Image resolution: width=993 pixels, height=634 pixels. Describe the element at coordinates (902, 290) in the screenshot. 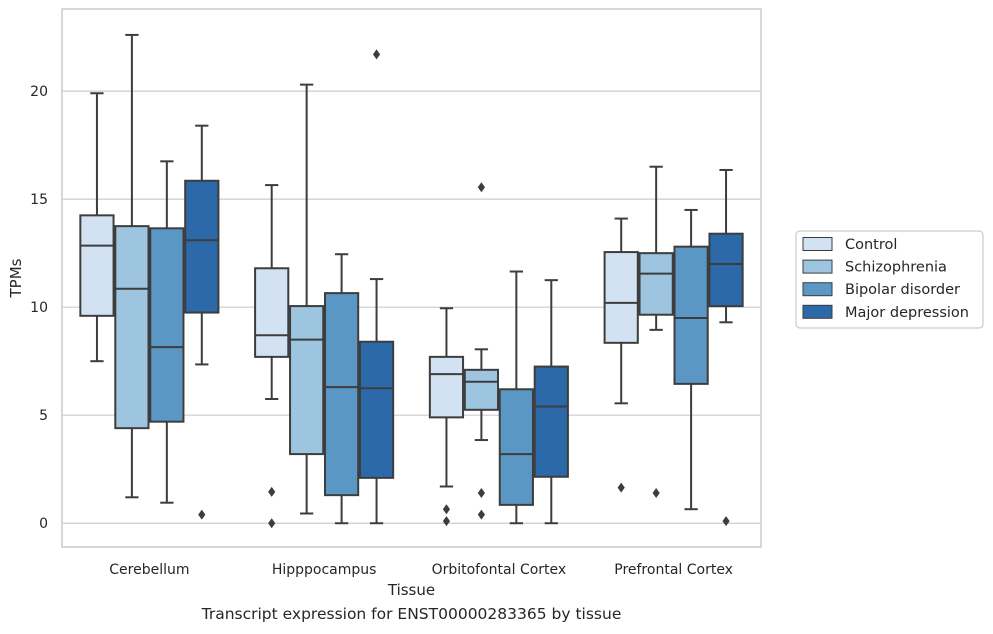

I see `legend-label: Bipolar disorder` at that location.